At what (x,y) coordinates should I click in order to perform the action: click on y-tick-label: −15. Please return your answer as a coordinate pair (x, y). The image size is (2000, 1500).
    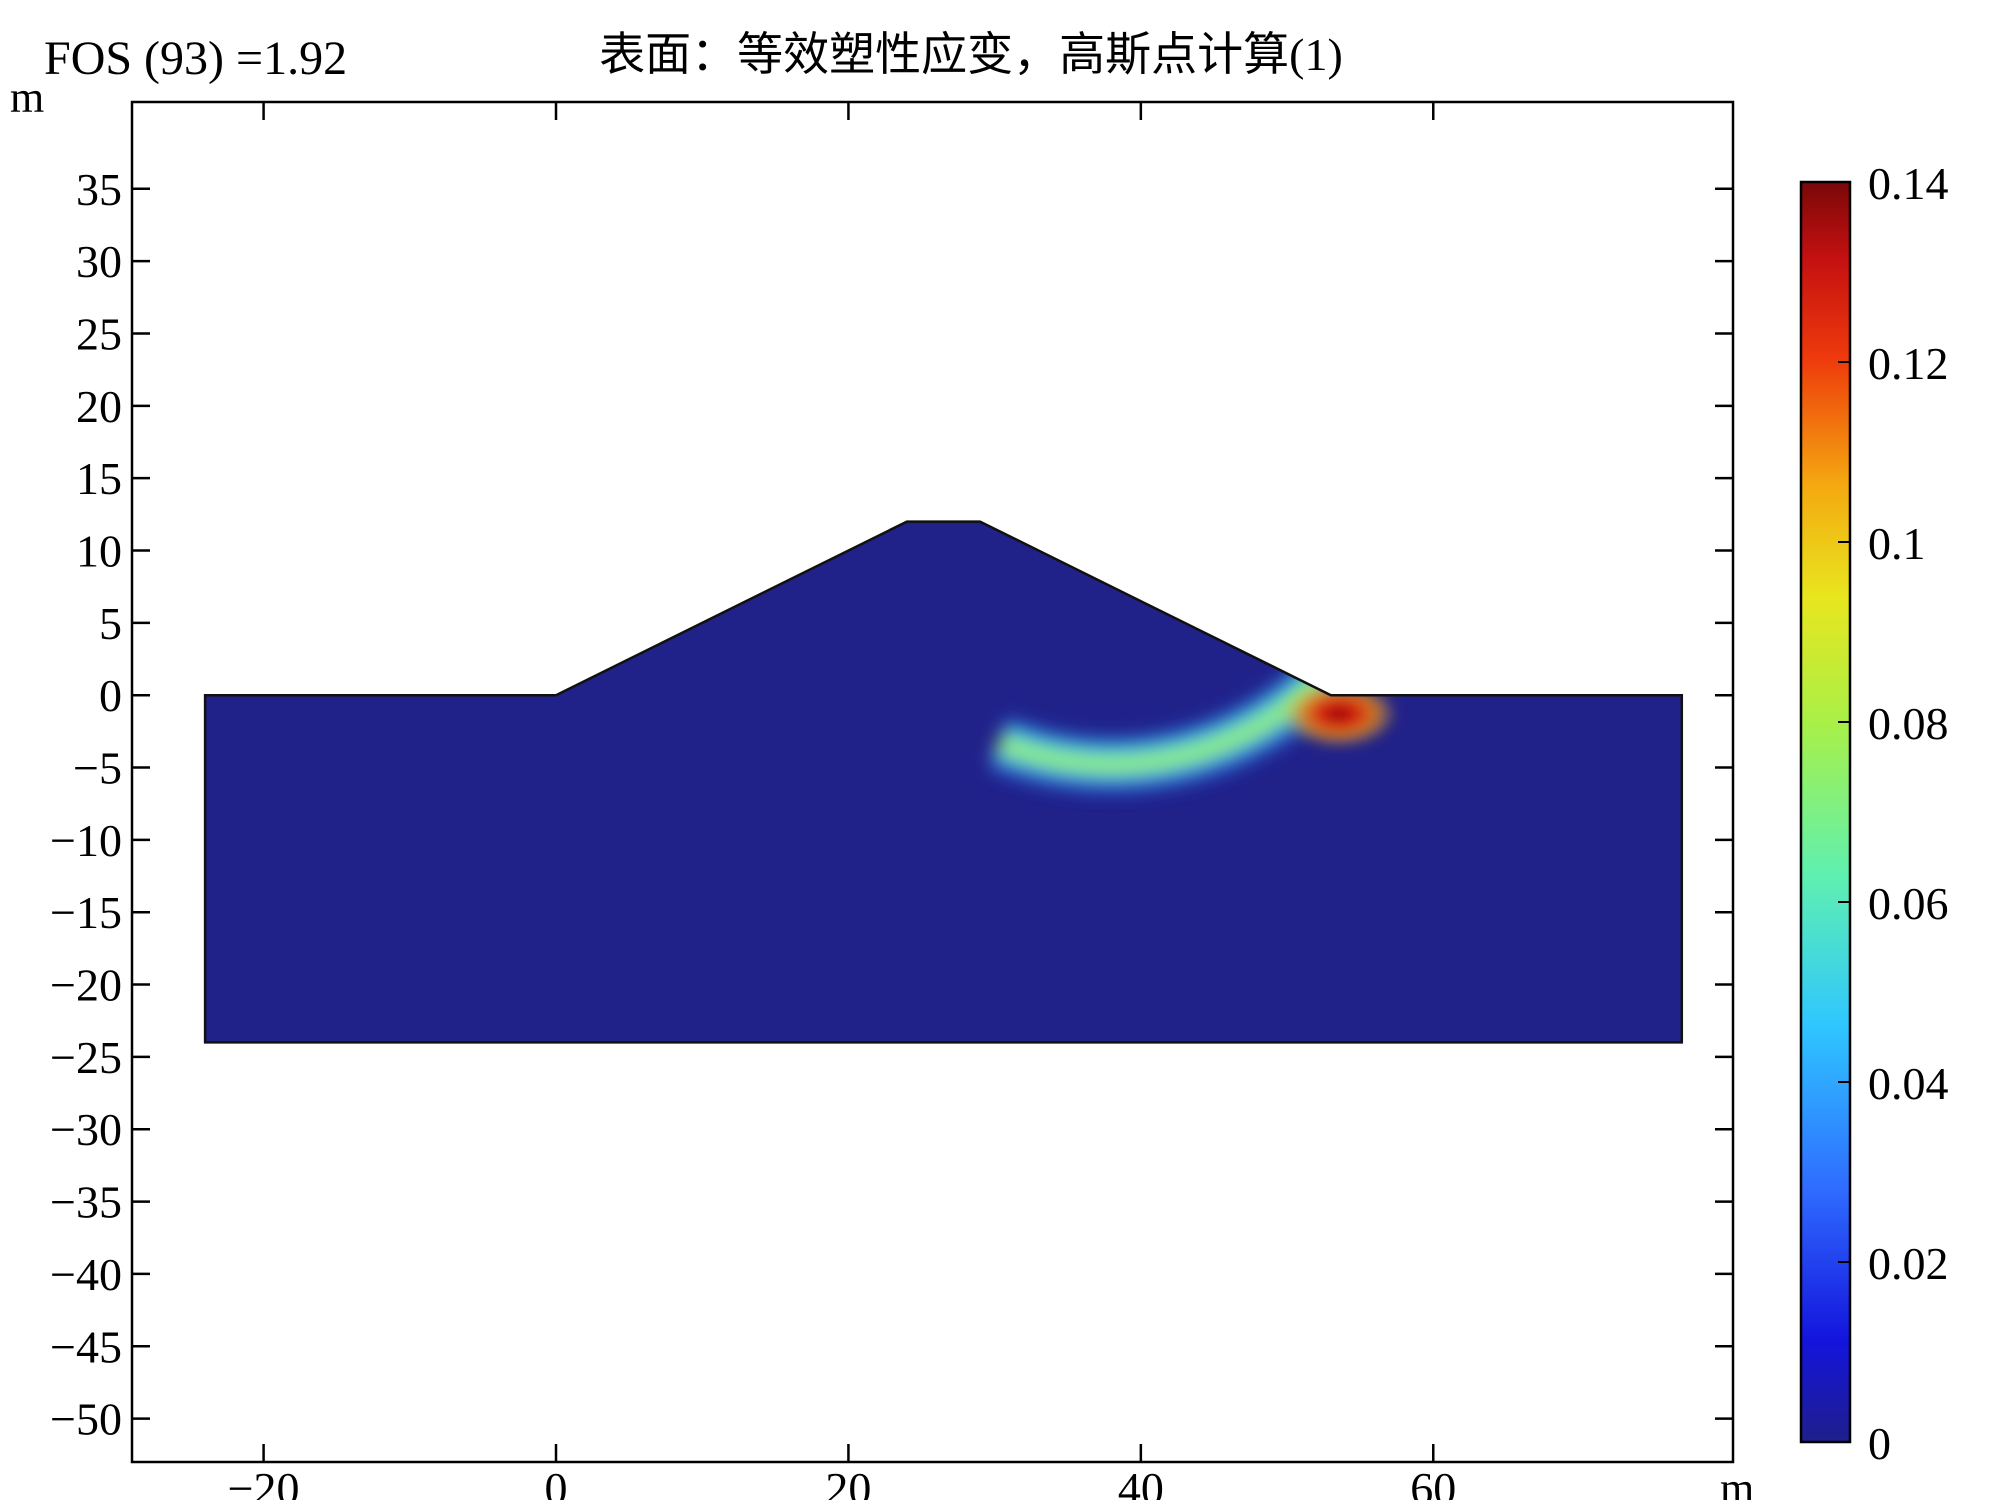
    Looking at the image, I should click on (86, 912).